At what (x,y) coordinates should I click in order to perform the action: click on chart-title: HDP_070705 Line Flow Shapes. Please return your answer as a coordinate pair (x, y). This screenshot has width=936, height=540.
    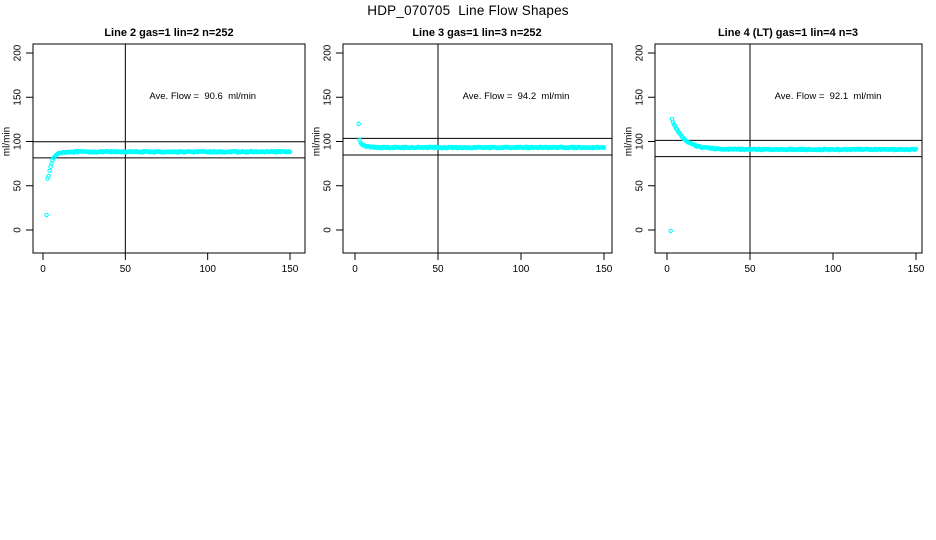
    Looking at the image, I should click on (468, 10).